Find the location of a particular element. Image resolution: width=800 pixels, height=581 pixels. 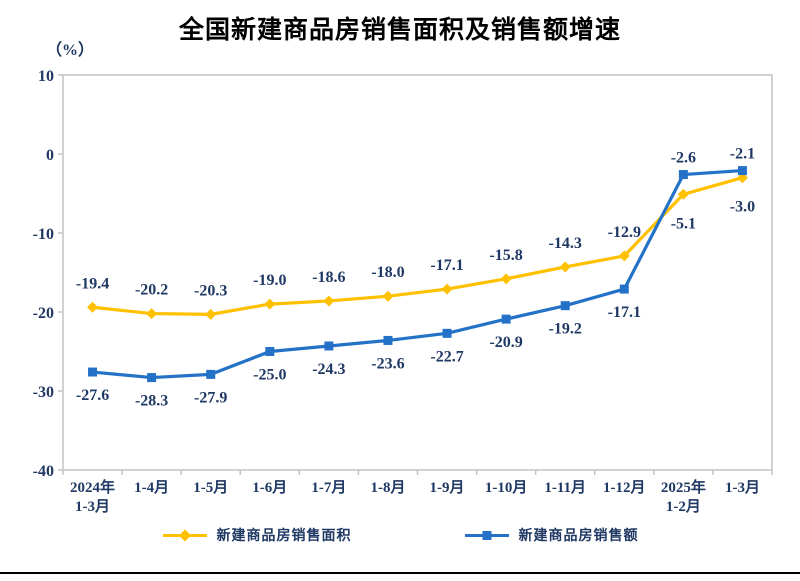

x-axis-category-label: 1-8月 is located at coordinates (387, 487).